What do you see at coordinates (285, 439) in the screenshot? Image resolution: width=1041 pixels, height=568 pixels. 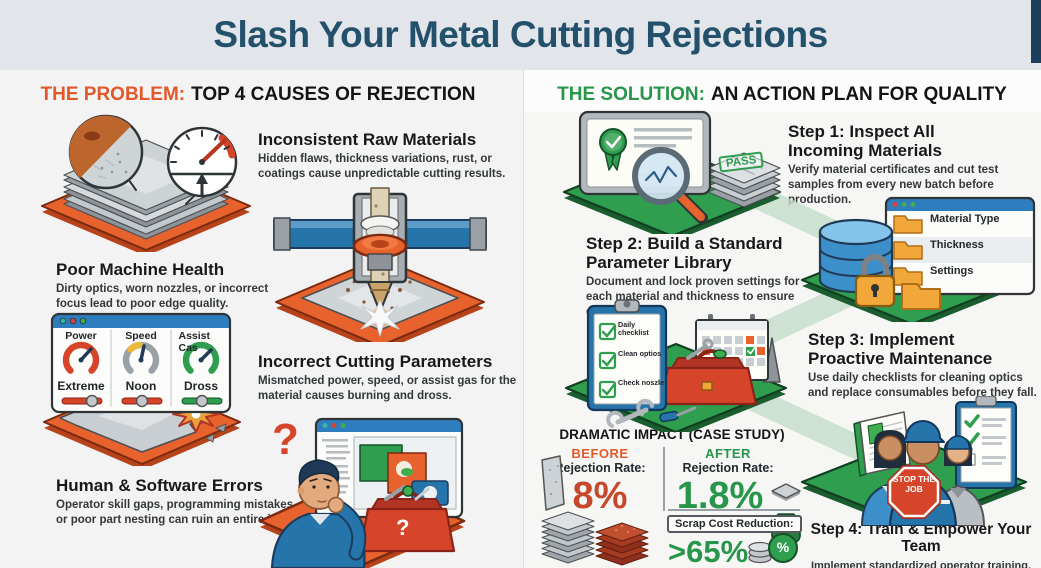 I see `question-mark-icon: ?` at bounding box center [285, 439].